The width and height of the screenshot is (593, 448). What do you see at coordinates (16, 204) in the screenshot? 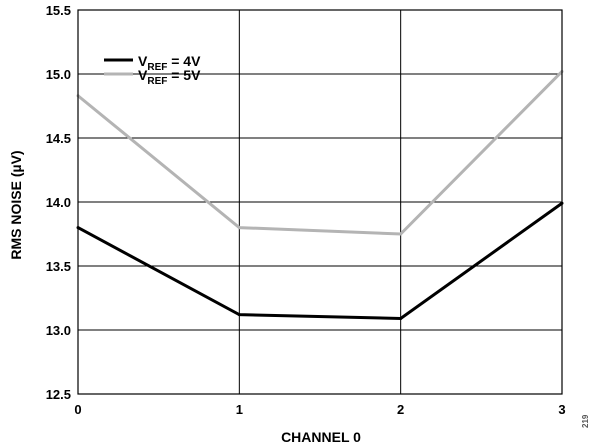
I see `y-axis-title: RMS NOISE (µV)` at bounding box center [16, 204].